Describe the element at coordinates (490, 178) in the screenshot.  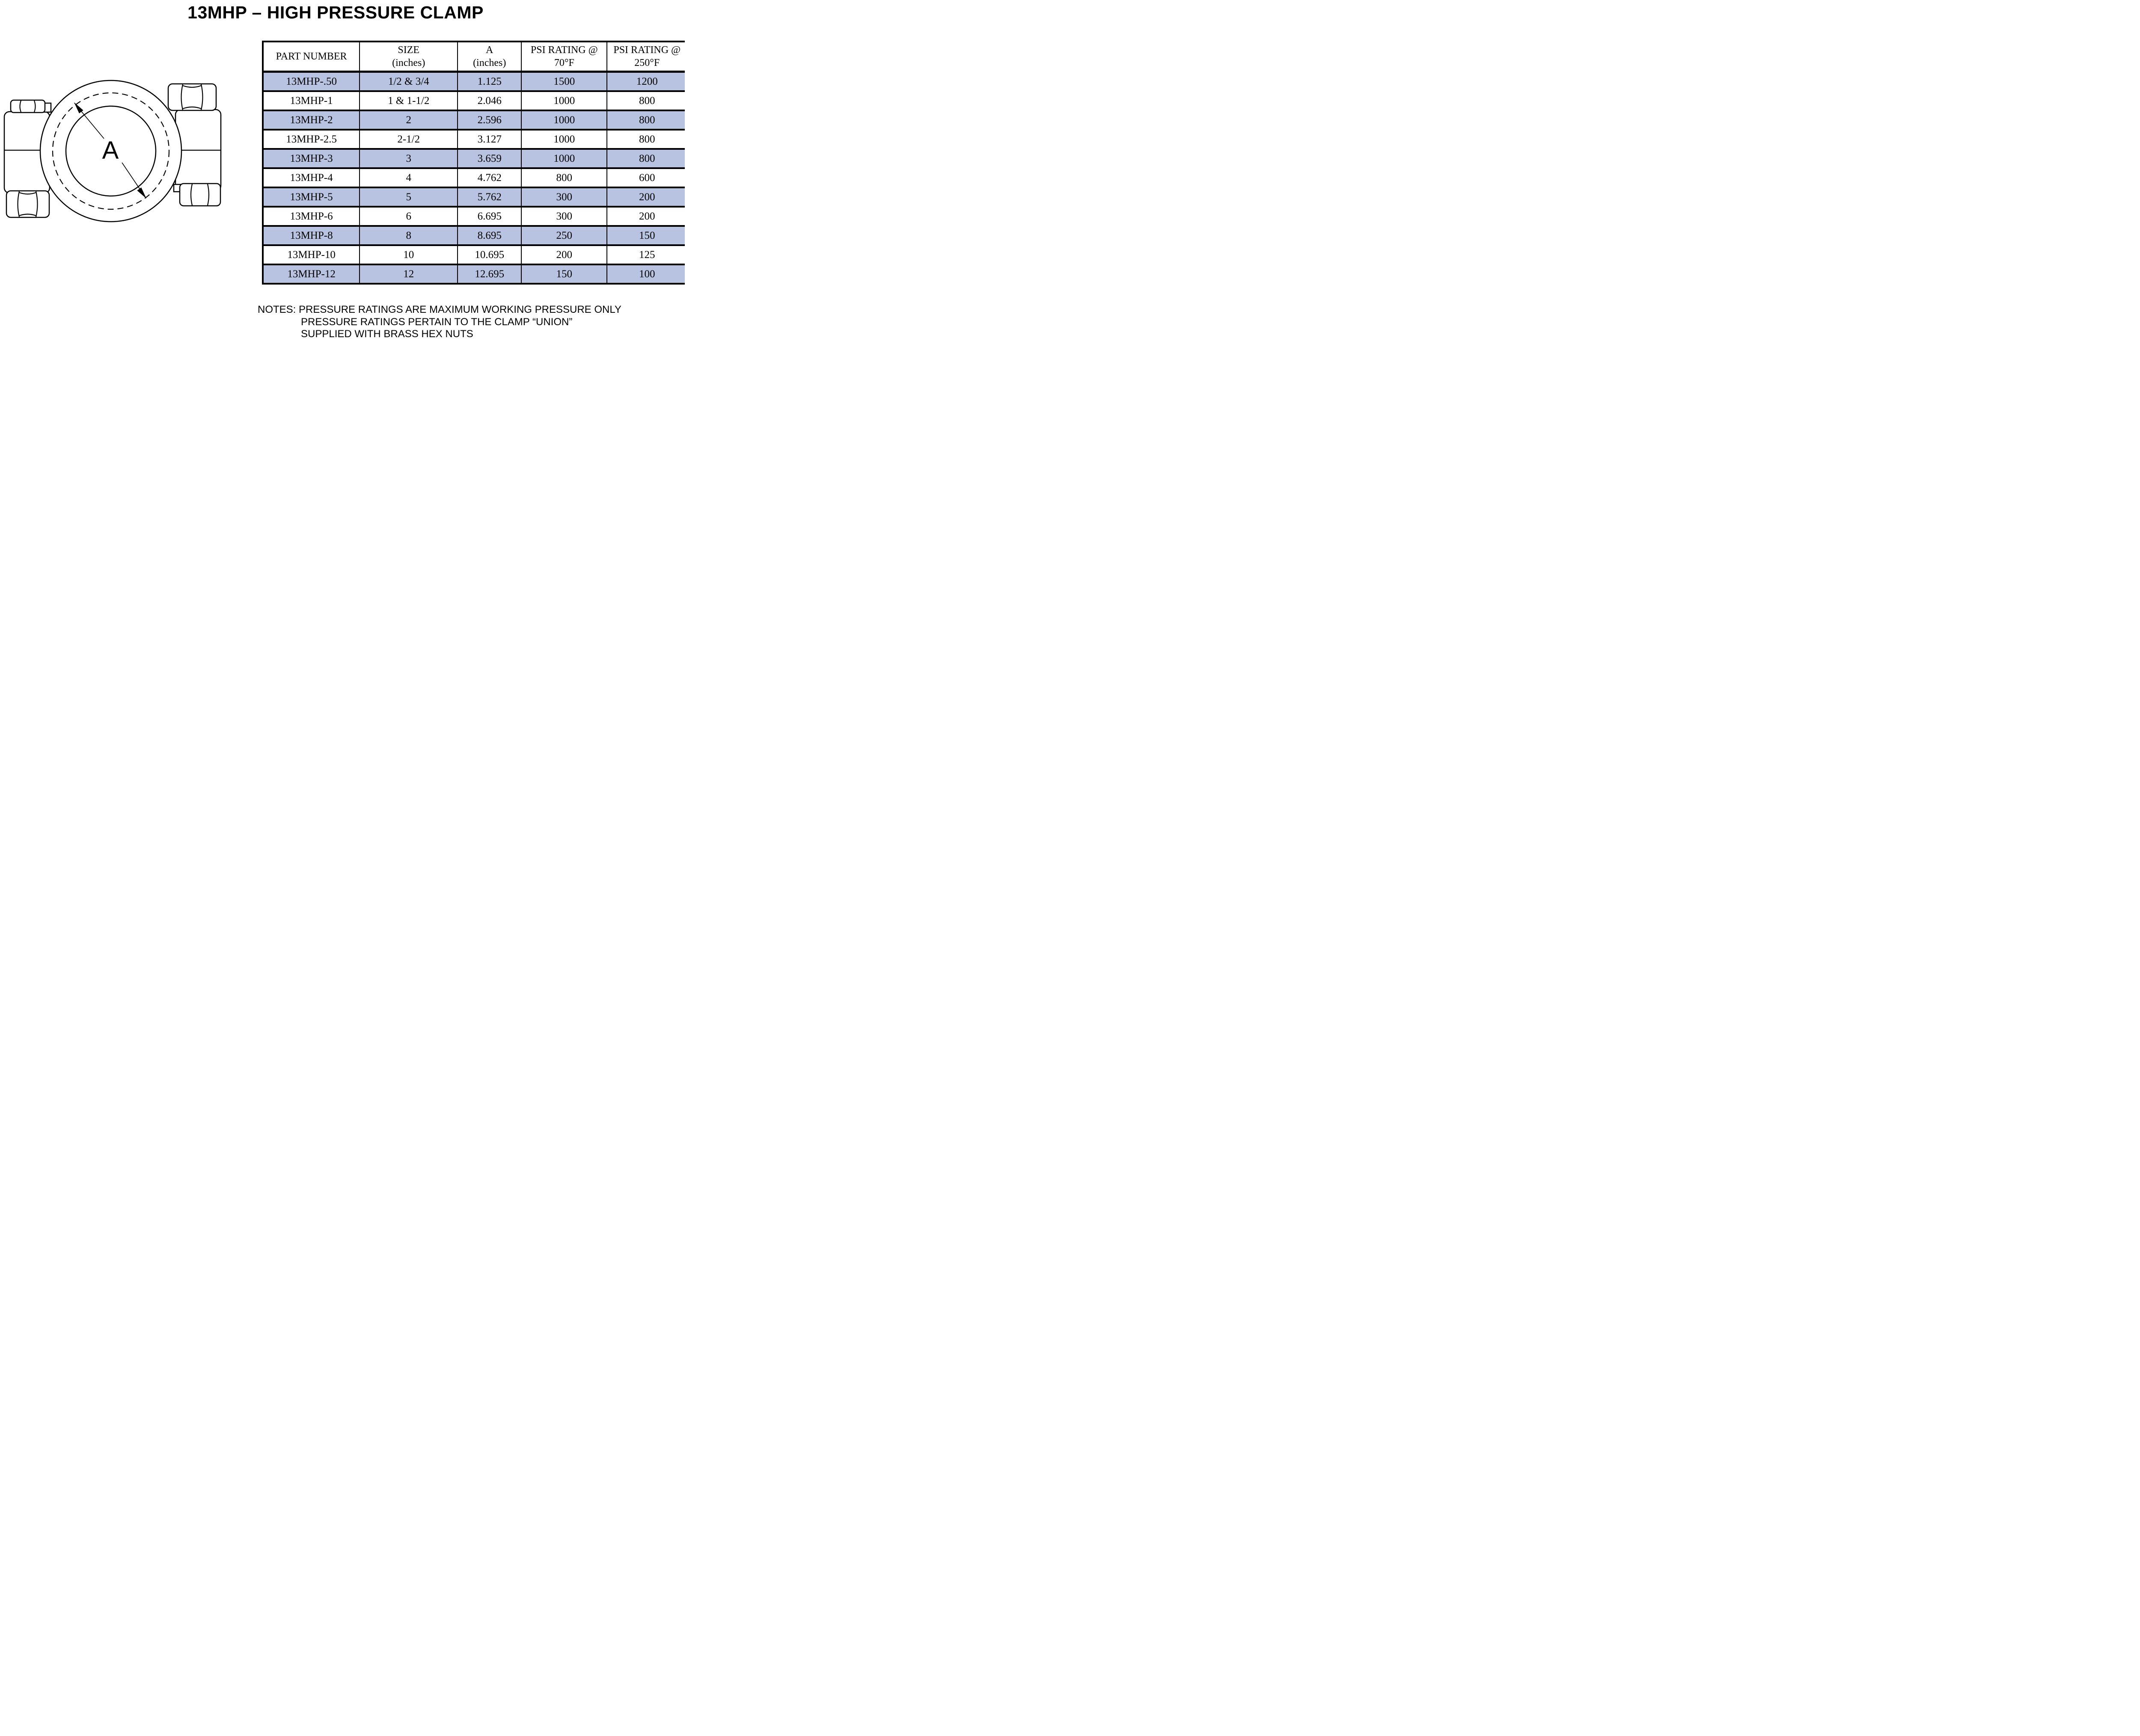
I see `a-dimension-cell: 4.762` at that location.